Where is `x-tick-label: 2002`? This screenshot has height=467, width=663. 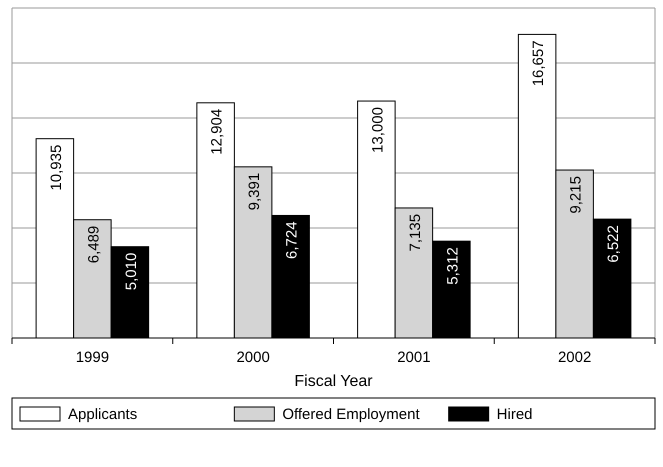 x-tick-label: 2002 is located at coordinates (575, 357).